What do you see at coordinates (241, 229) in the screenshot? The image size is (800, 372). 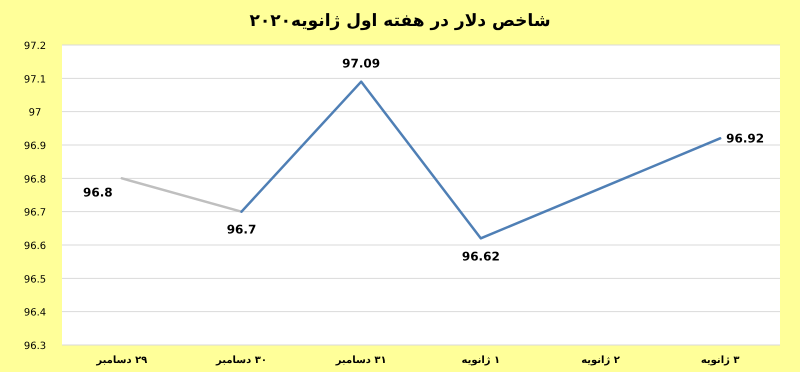 I see `data-label: 96.7` at bounding box center [241, 229].